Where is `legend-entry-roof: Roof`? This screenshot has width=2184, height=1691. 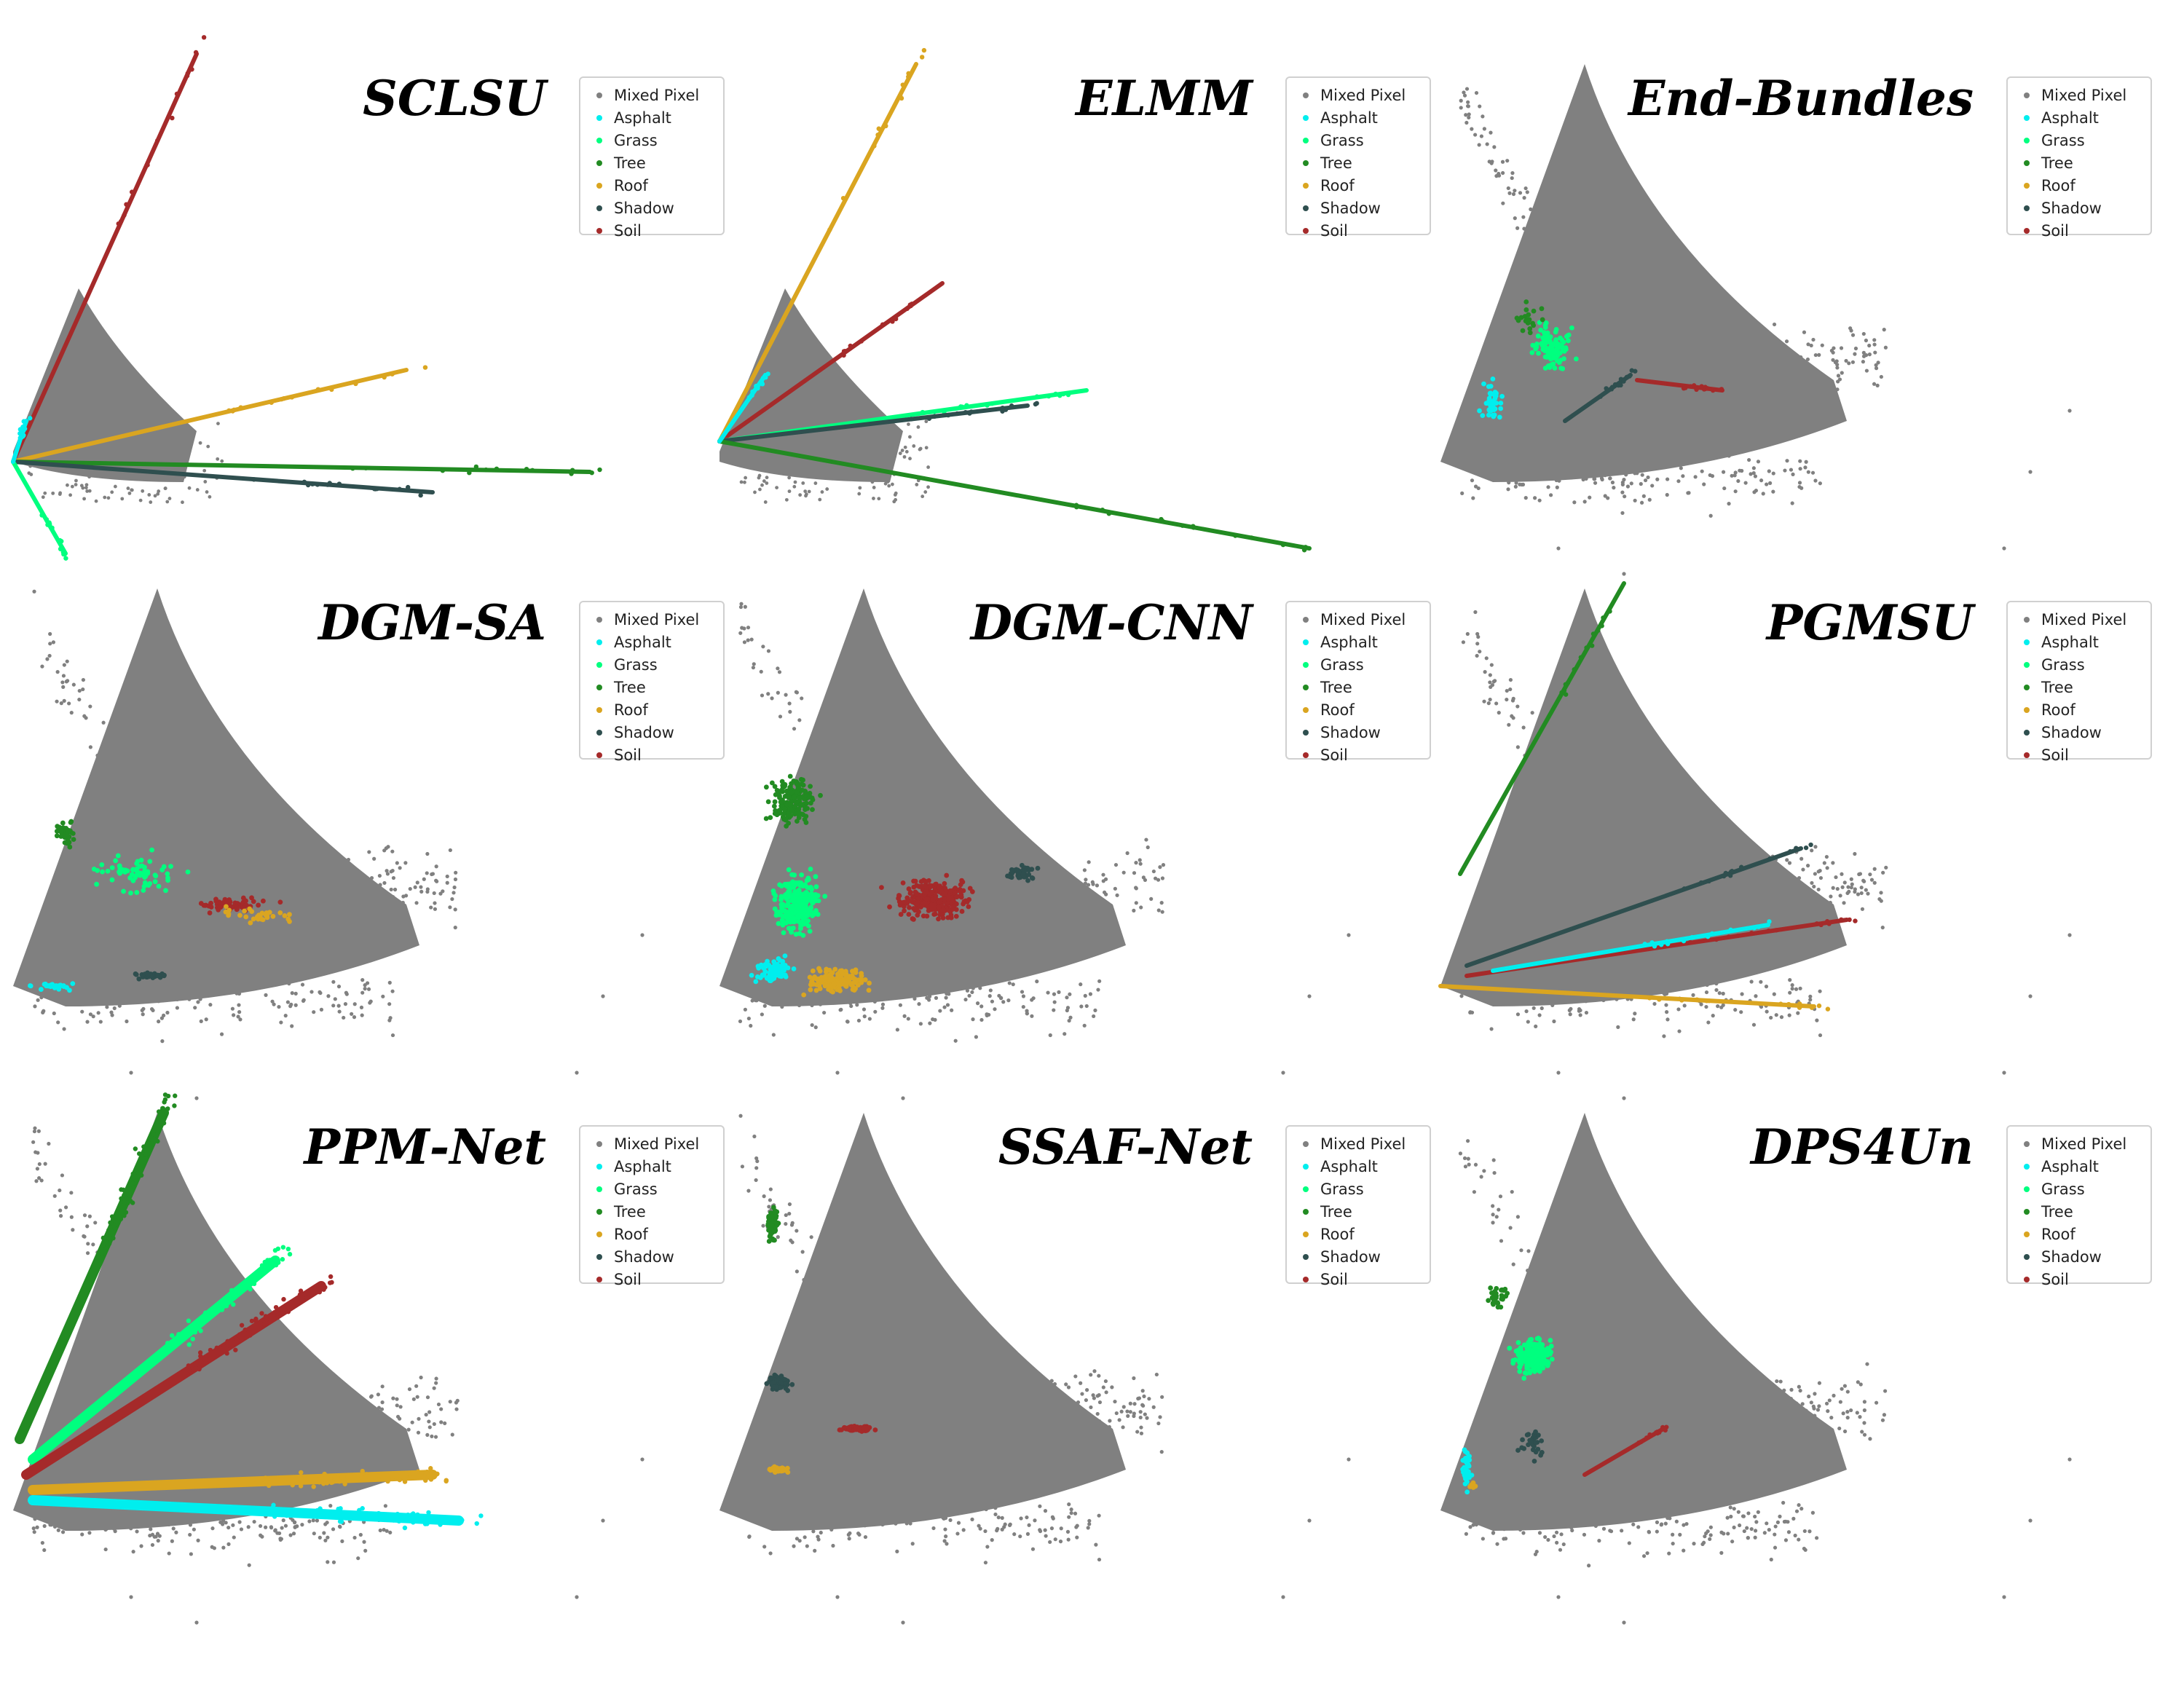 legend-entry-roof: Roof is located at coordinates (653, 709).